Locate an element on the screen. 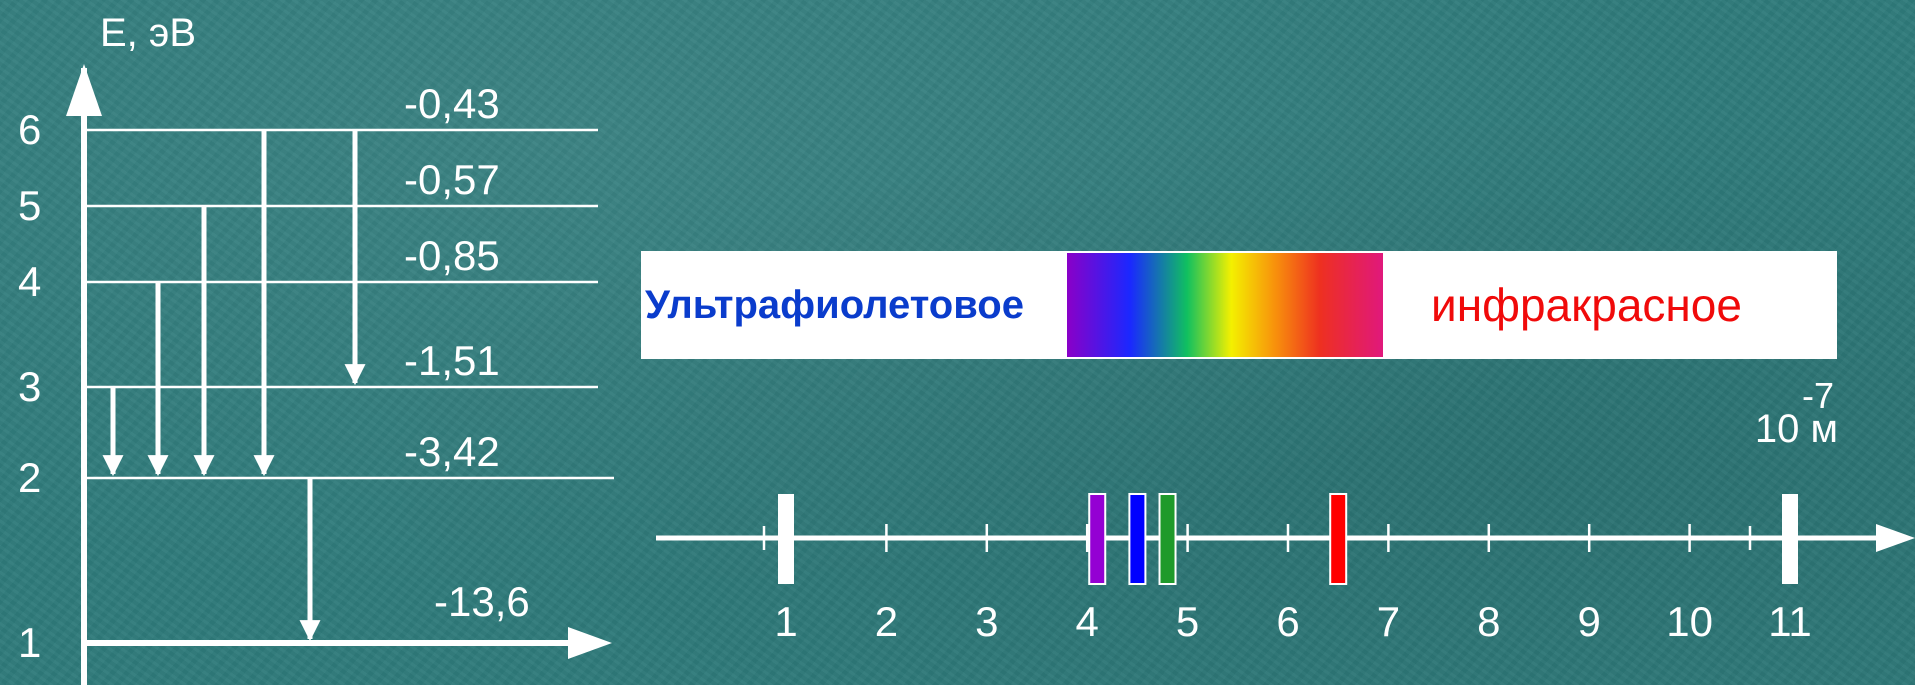 Image resolution: width=1915 pixels, height=685 pixels. tick-label-2: 2 is located at coordinates (886, 621).